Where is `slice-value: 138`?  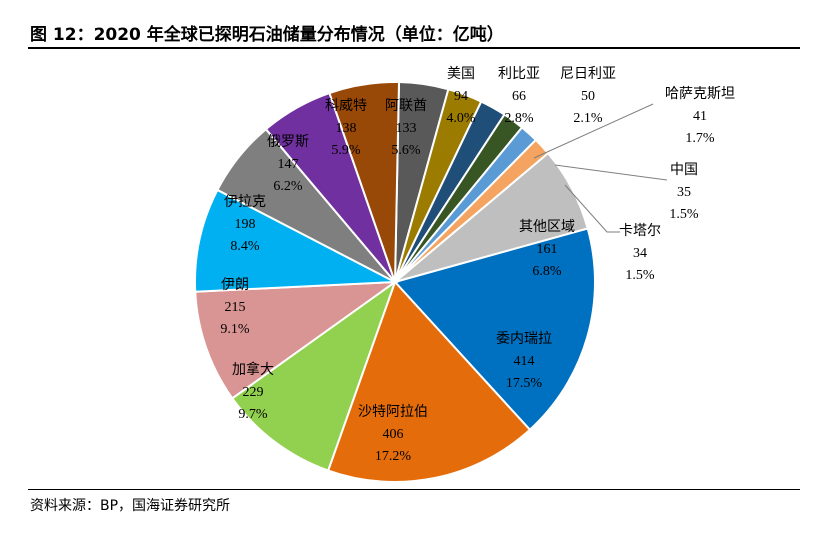 slice-value: 138 is located at coordinates (346, 128).